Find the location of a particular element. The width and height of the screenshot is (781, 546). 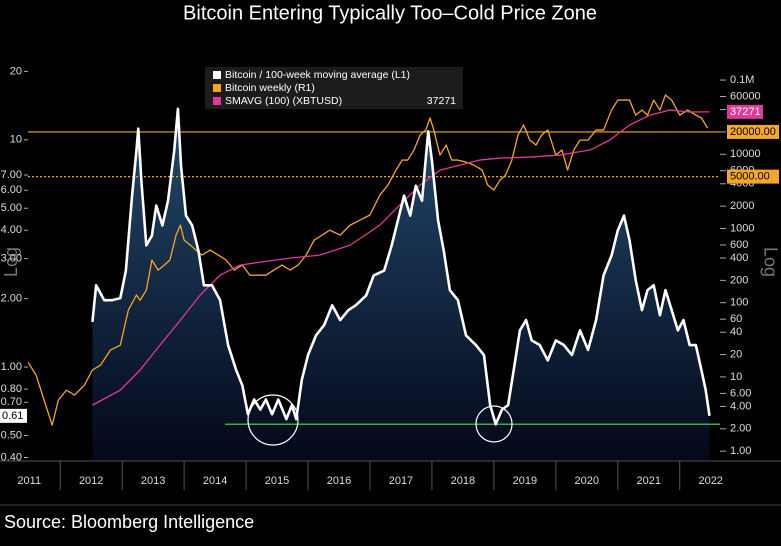

x-tick-label: 2017 is located at coordinates (401, 481).